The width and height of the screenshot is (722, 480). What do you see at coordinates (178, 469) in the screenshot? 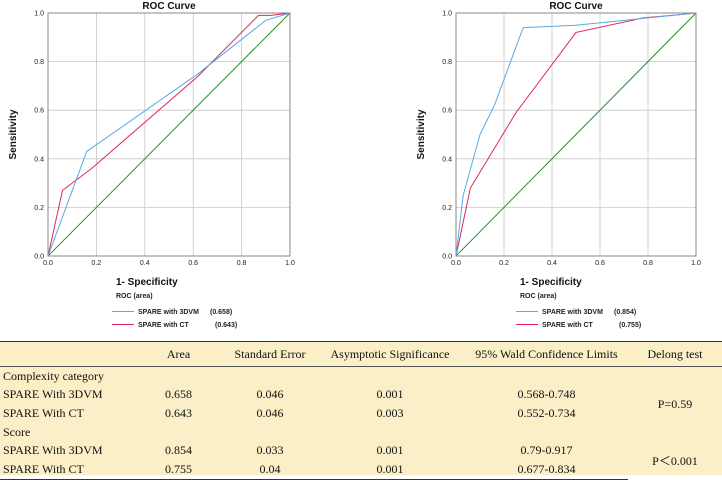
I see `cell-area: 0.755` at bounding box center [178, 469].